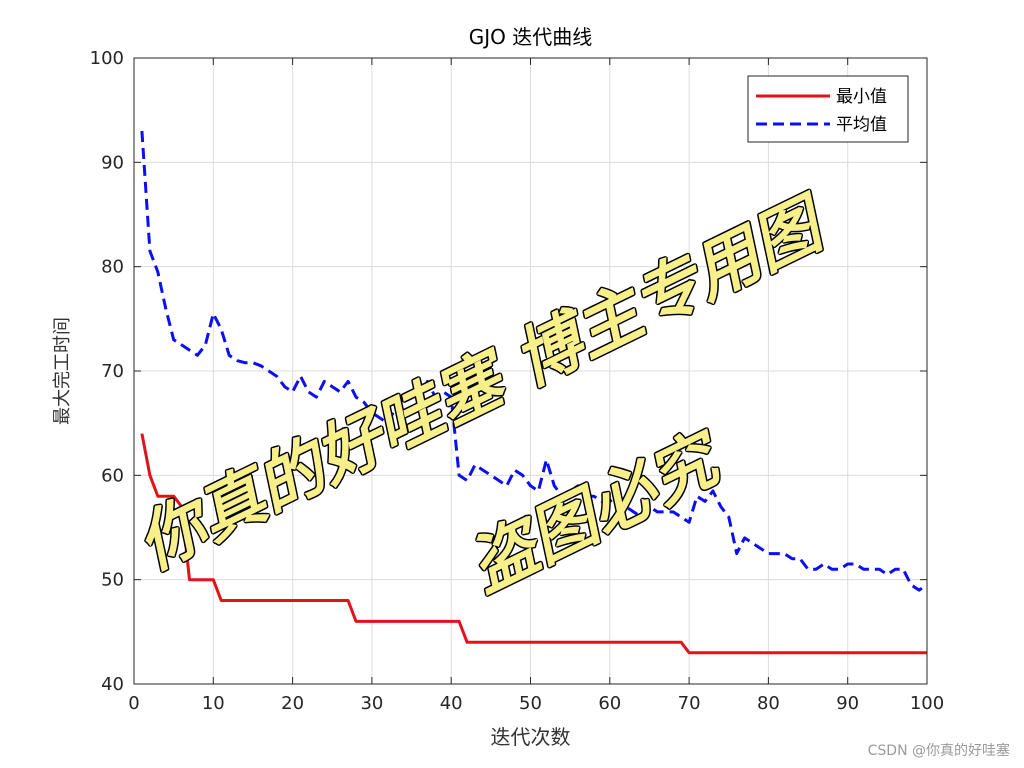 This screenshot has height=768, width=1024. Describe the element at coordinates (371, 703) in the screenshot. I see `x-tick-label: 30` at that location.